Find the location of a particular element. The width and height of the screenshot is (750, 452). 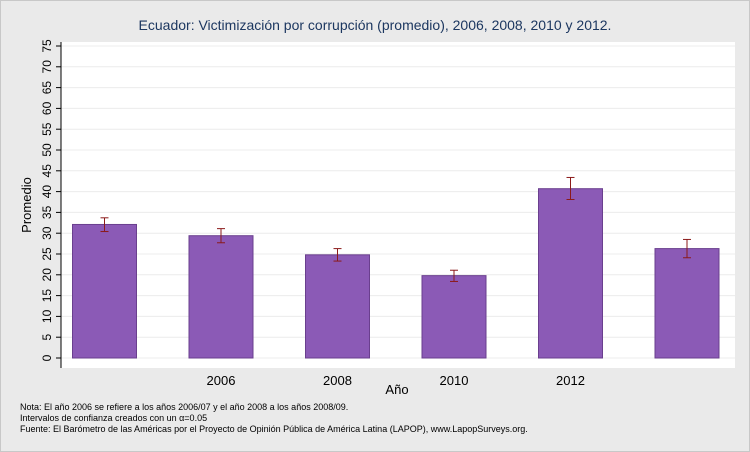

y-tick-label: 25 is located at coordinates (47, 254).